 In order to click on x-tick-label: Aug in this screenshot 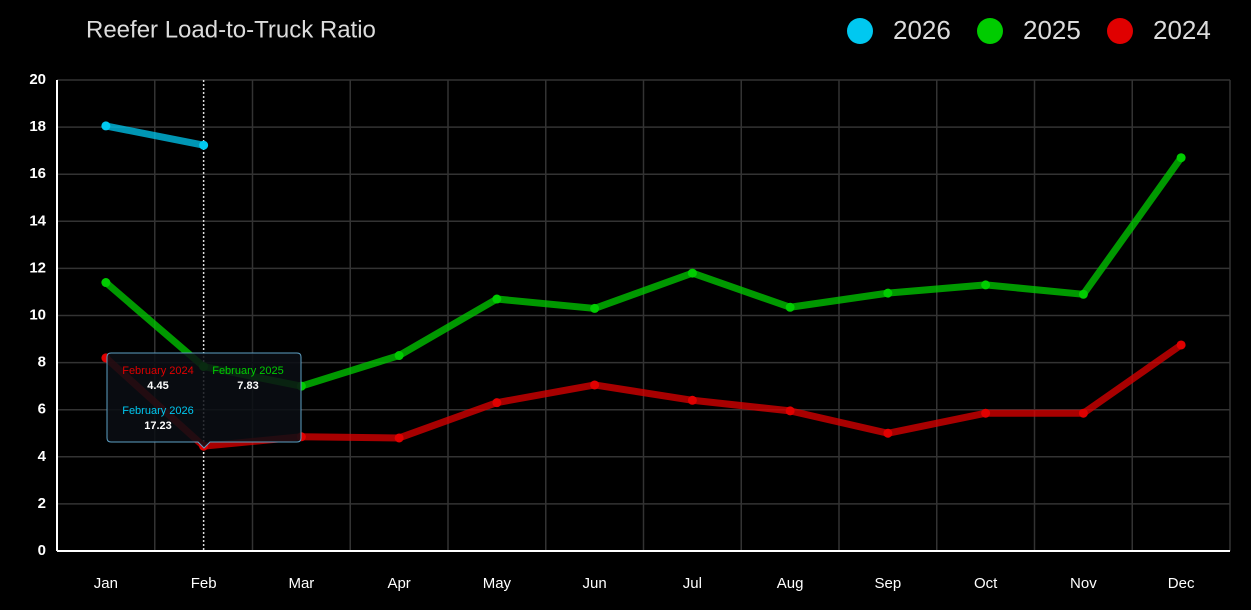, I will do `click(790, 583)`.